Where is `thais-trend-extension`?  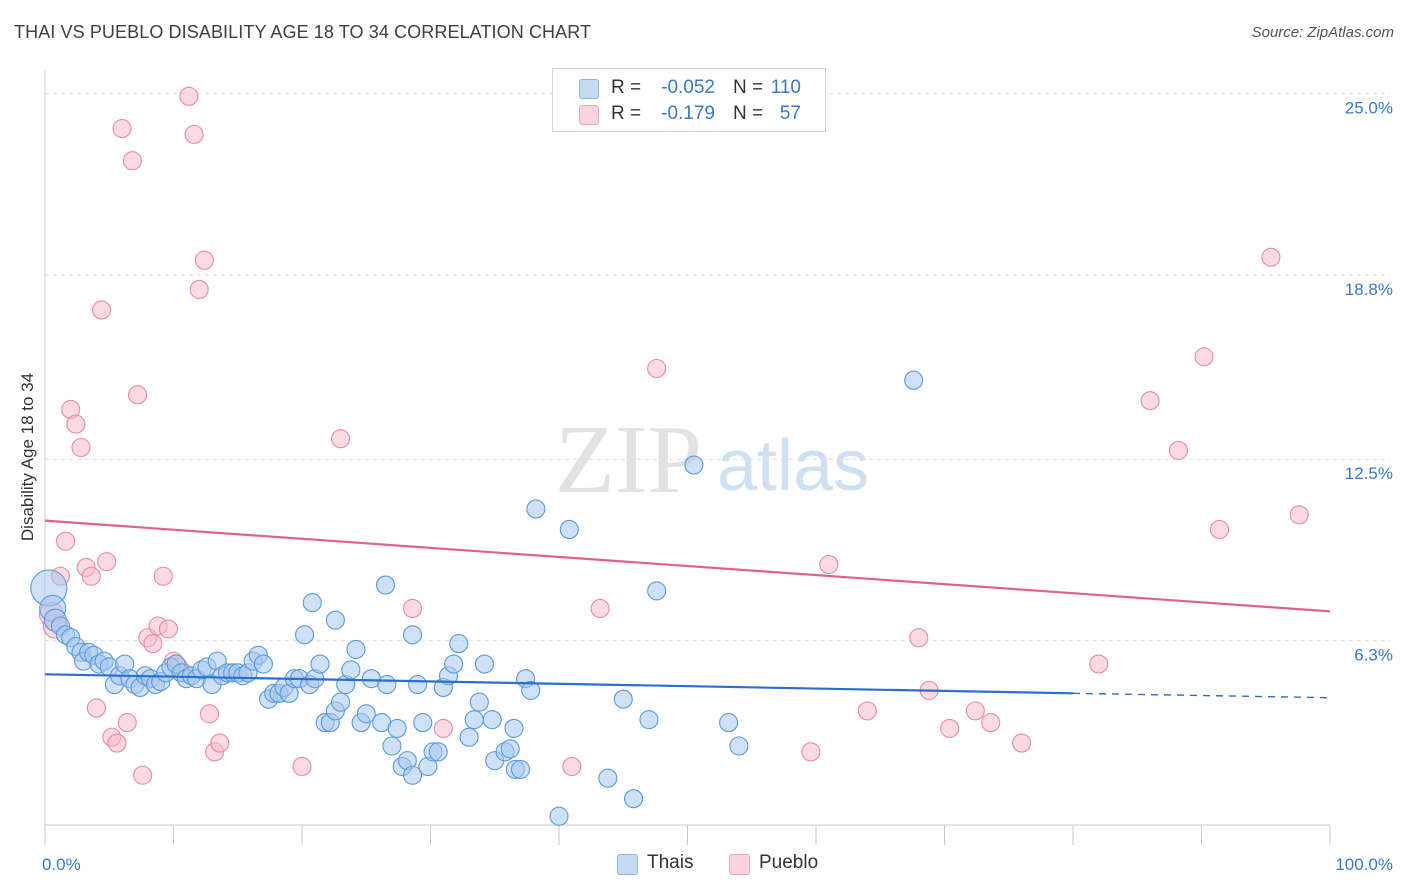
thais-trend-extension is located at coordinates (1201, 695).